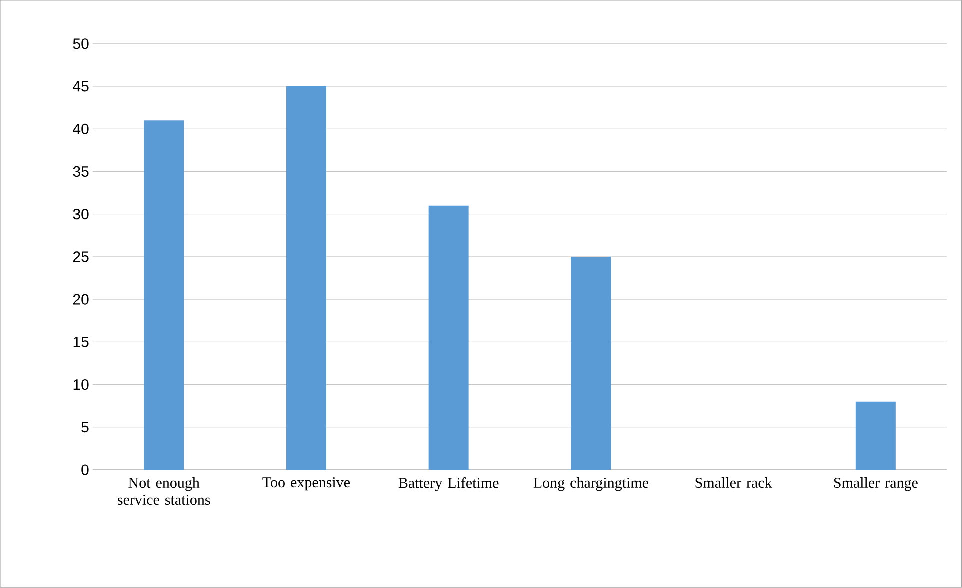  Describe the element at coordinates (164, 492) in the screenshot. I see `x-tick-label: Not enough service stations` at that location.